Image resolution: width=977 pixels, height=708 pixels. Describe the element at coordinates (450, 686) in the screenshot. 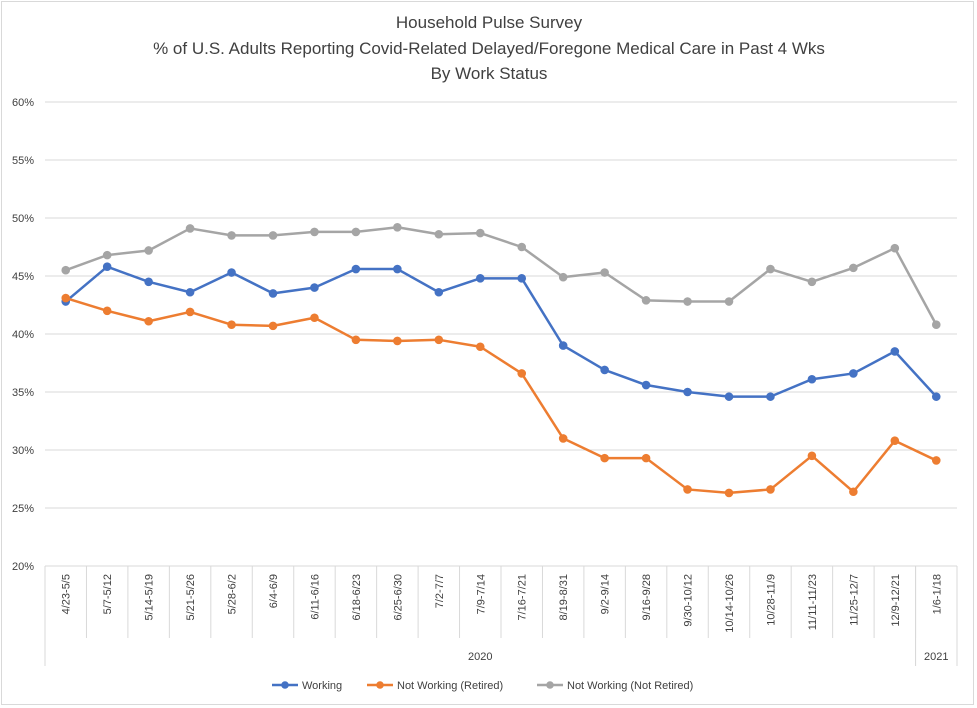

I see `legend-label: Not Working (Retired)` at that location.